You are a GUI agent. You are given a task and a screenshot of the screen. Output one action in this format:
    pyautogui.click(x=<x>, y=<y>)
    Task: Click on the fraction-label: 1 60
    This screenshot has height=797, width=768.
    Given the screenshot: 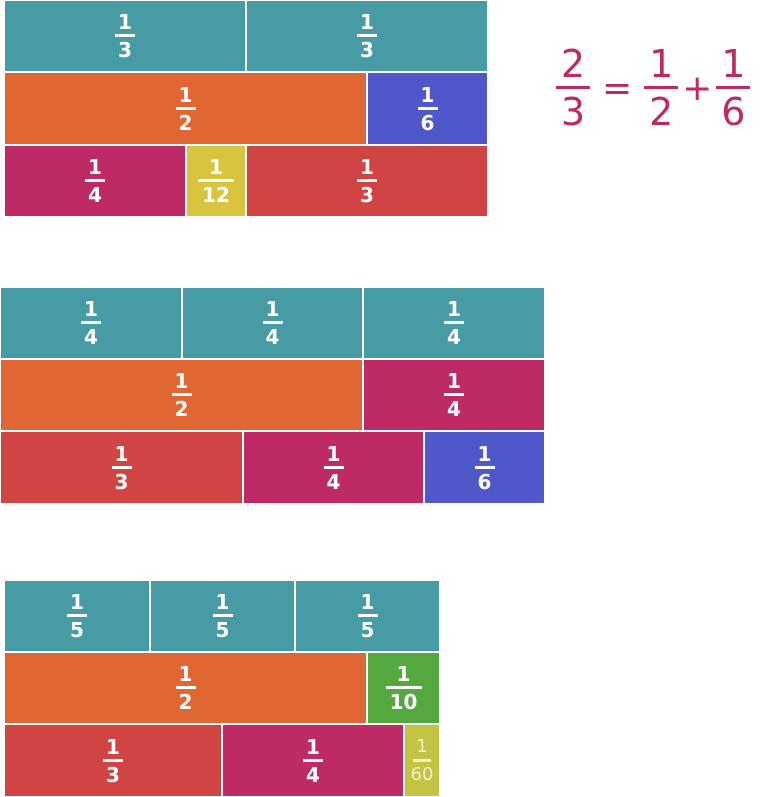 What is the action you would take?
    pyautogui.click(x=422, y=760)
    